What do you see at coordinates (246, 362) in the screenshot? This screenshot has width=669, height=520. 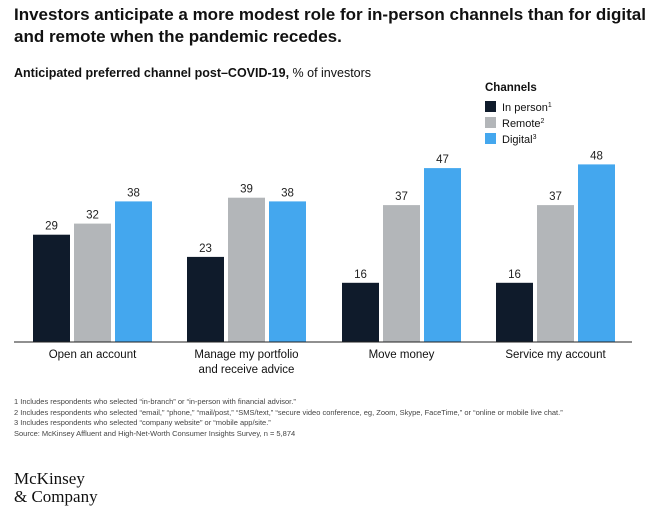 I see `category-label: Manage my portfolio and receive advice` at bounding box center [246, 362].